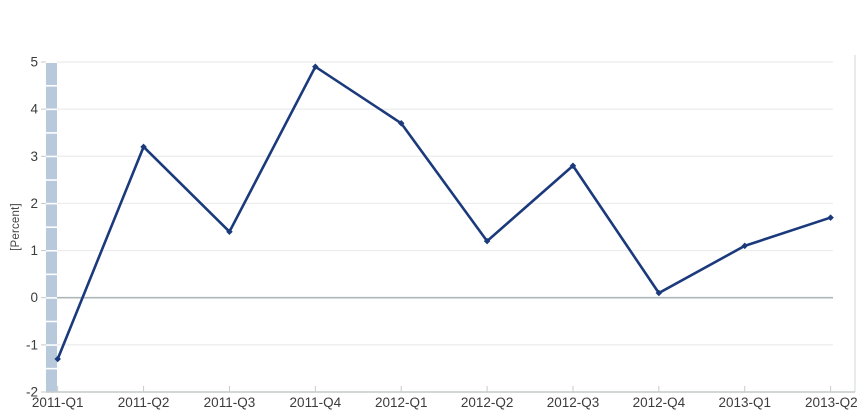 The height and width of the screenshot is (414, 858). I want to click on x-tick-label: 2013-Q1, so click(744, 402).